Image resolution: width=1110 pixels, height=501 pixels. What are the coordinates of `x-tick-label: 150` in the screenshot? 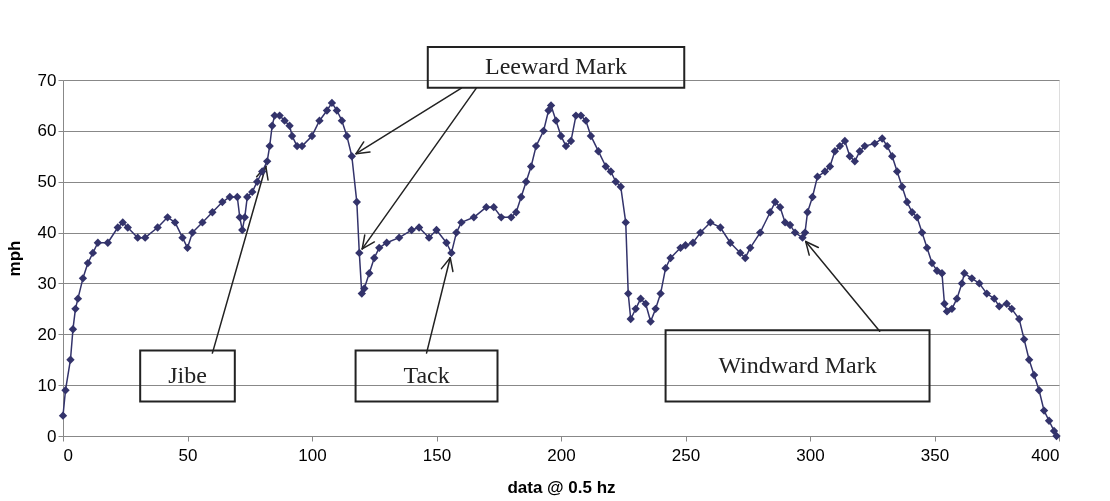 It's located at (437, 455).